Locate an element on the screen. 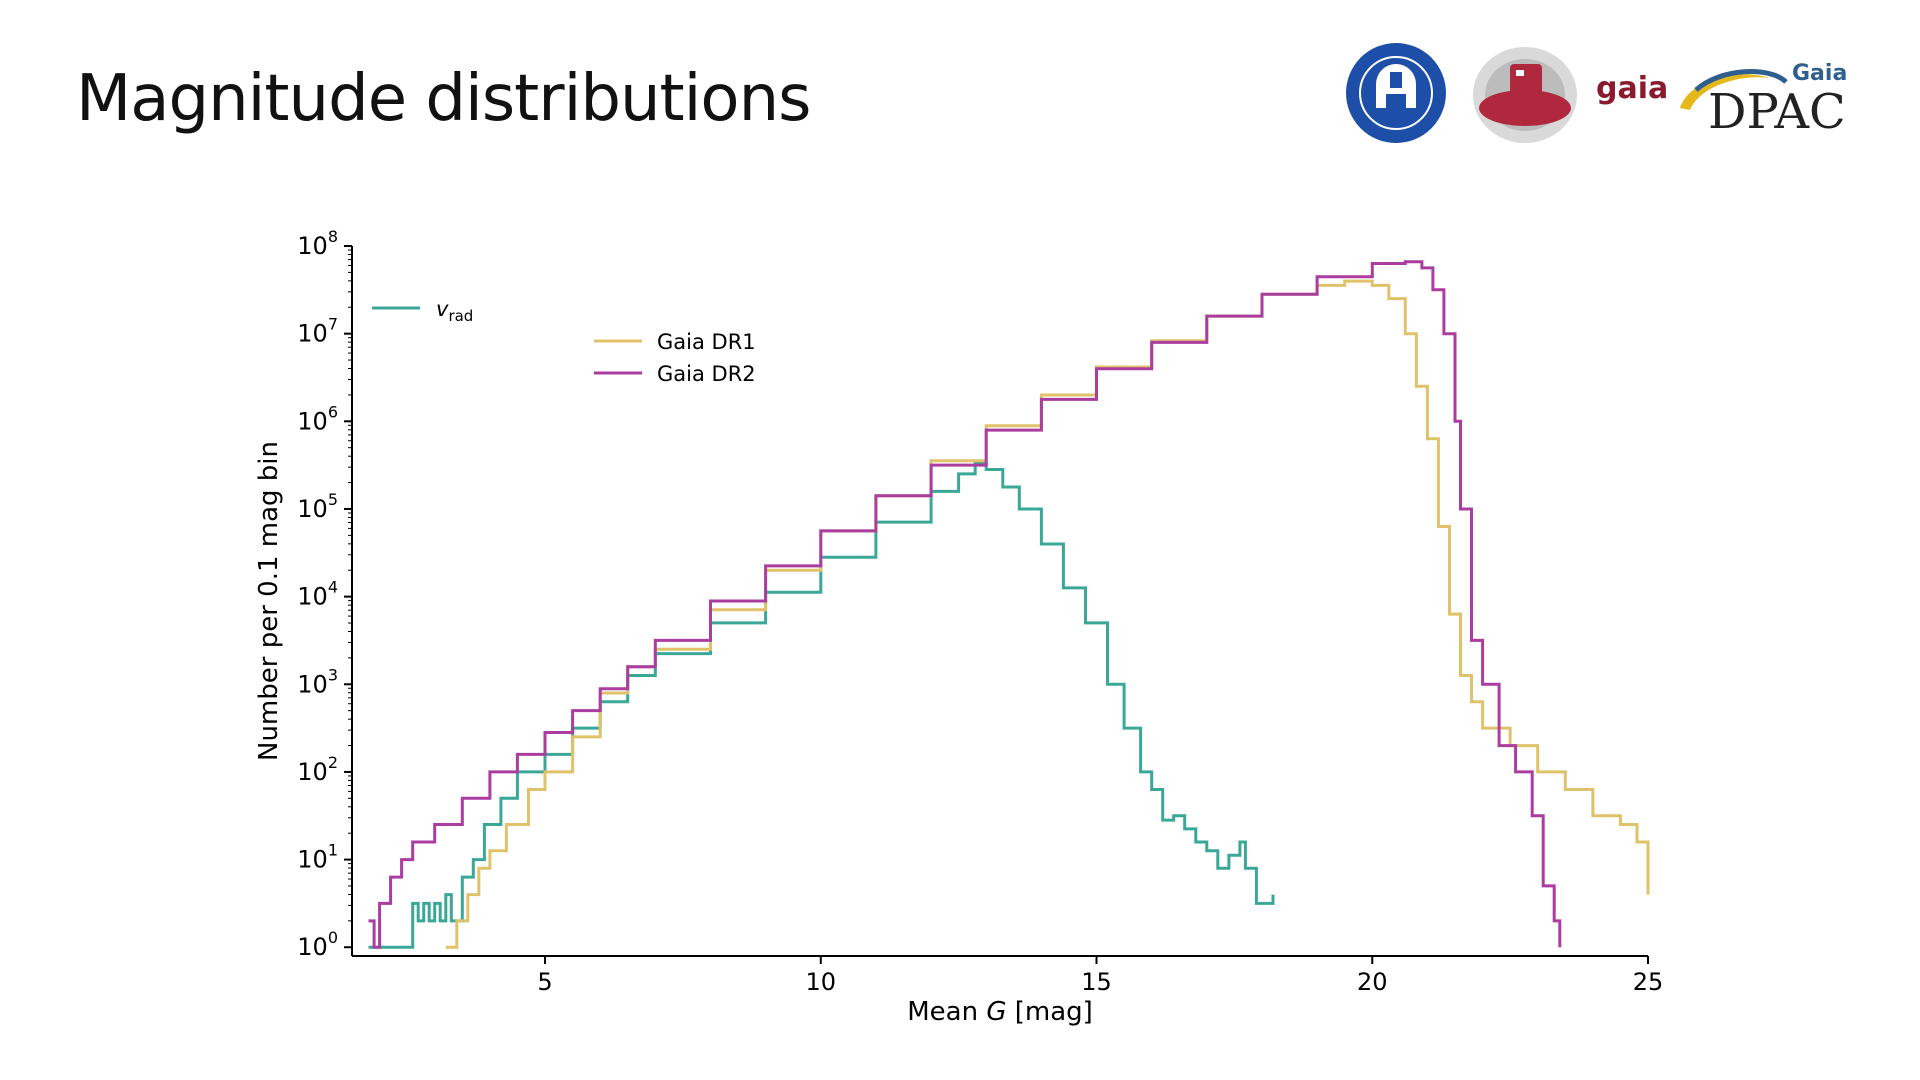 The width and height of the screenshot is (1920, 1080). y-tick-label: 10⁸ is located at coordinates (317, 243).